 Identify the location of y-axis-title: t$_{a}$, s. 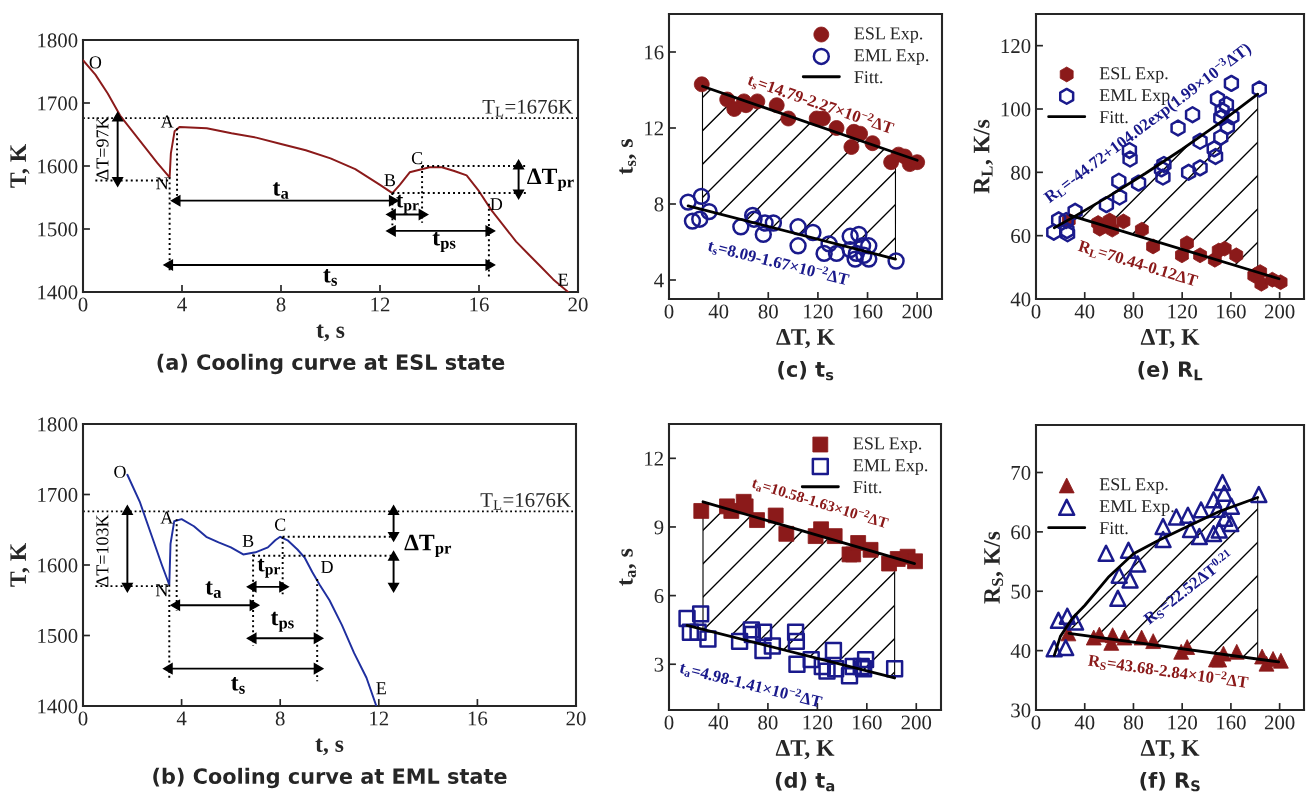
(628, 567).